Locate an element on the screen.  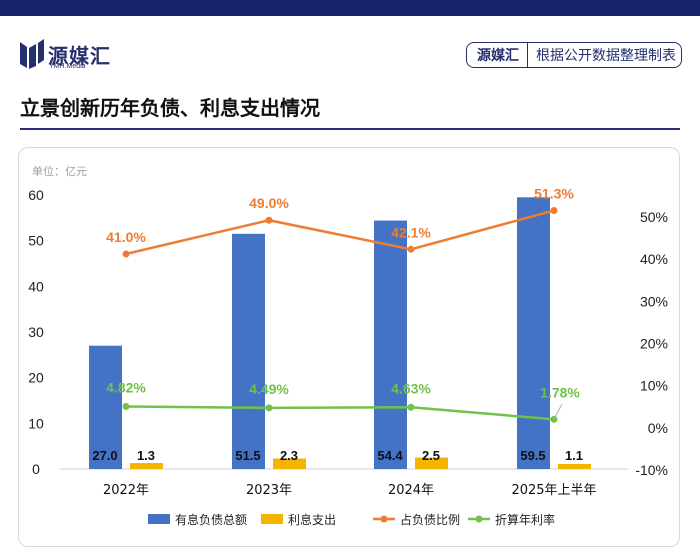
bar-debt-label: 59.5 is located at coordinates (532, 455).